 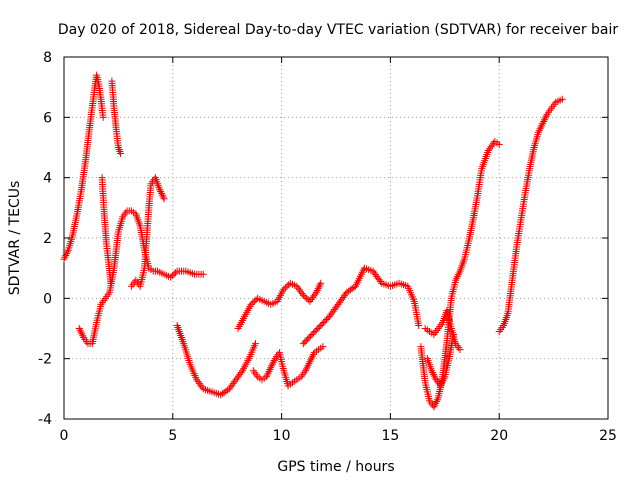 I want to click on x-tick-label: 5, so click(x=172, y=436).